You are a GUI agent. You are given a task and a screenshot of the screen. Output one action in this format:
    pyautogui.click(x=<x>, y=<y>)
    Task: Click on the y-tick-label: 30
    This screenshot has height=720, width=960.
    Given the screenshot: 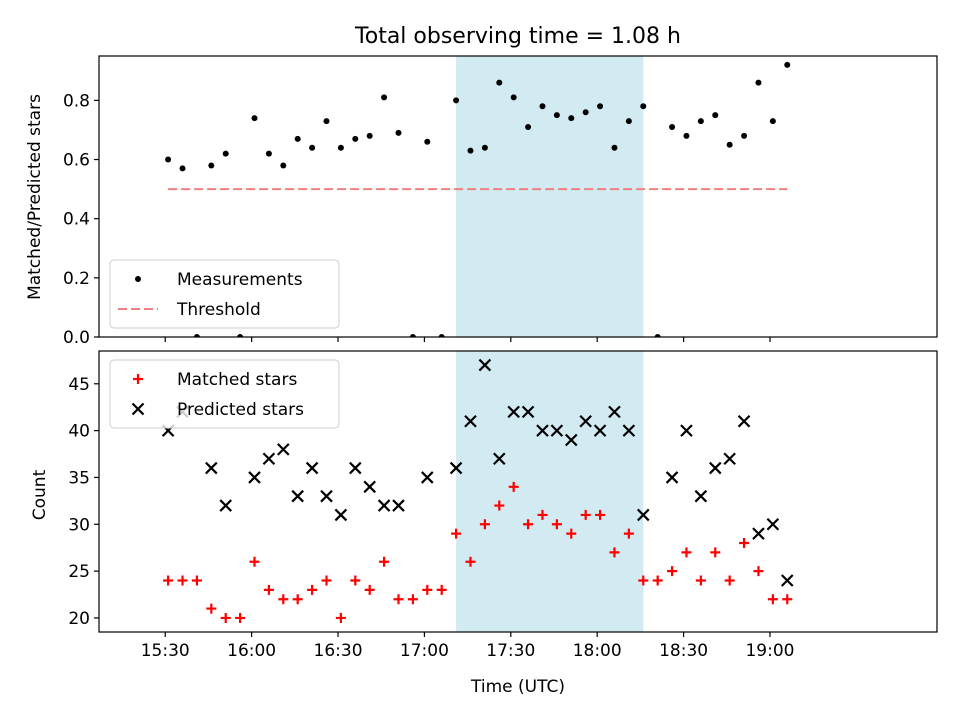 What is the action you would take?
    pyautogui.click(x=79, y=525)
    